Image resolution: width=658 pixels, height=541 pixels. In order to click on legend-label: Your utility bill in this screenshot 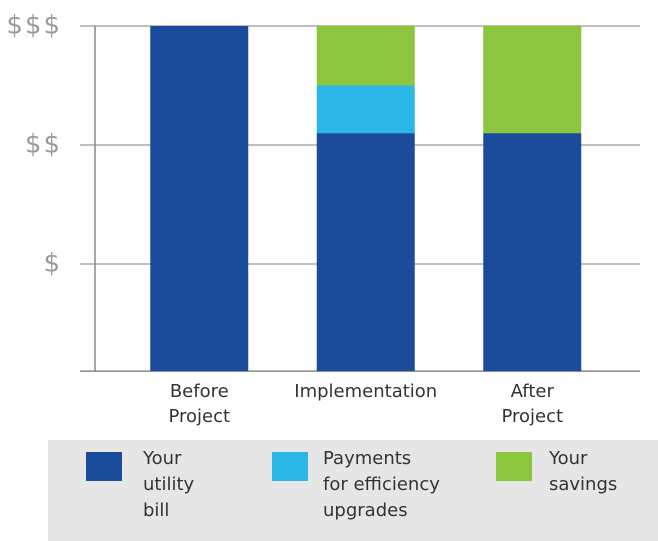, I will do `click(169, 484)`.